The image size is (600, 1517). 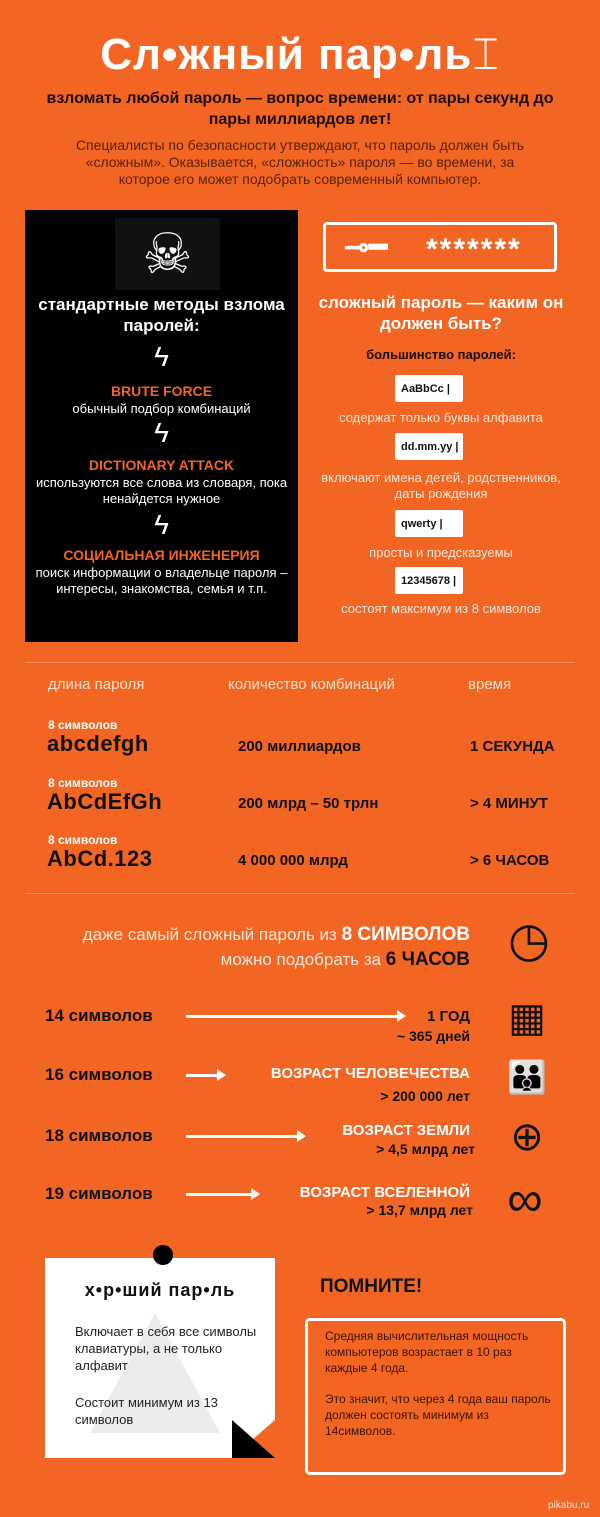 I want to click on combinations: 4 000 000 млрд, so click(x=293, y=860).